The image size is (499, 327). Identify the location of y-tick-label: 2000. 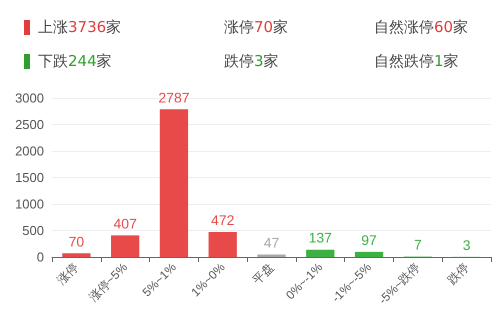
(29, 151).